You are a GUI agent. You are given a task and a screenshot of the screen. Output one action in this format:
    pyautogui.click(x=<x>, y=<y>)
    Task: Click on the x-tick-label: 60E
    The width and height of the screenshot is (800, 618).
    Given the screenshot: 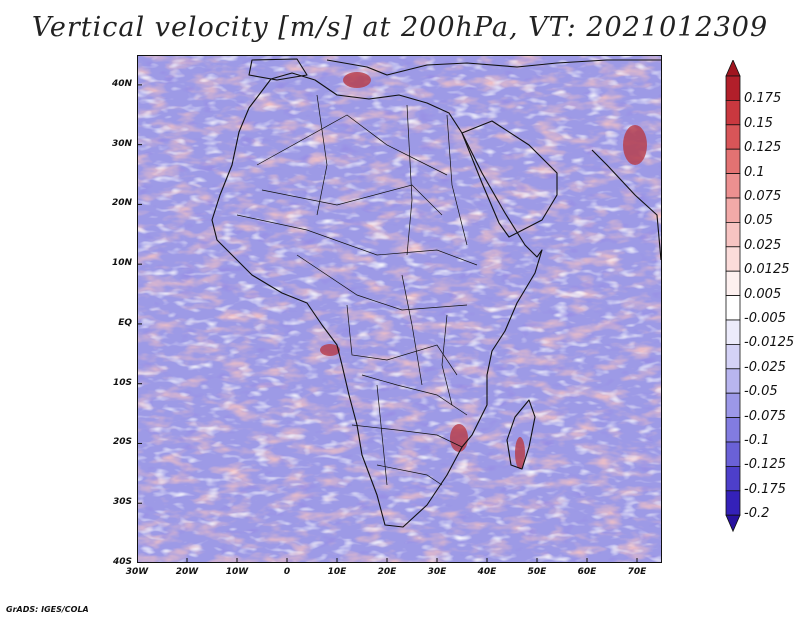 What is the action you would take?
    pyautogui.click(x=587, y=572)
    